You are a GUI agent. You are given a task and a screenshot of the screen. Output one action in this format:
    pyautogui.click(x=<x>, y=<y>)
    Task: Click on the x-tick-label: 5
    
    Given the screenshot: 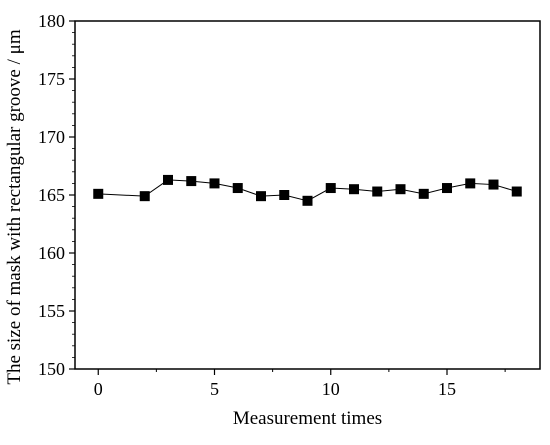 What is the action you would take?
    pyautogui.click(x=214, y=389)
    